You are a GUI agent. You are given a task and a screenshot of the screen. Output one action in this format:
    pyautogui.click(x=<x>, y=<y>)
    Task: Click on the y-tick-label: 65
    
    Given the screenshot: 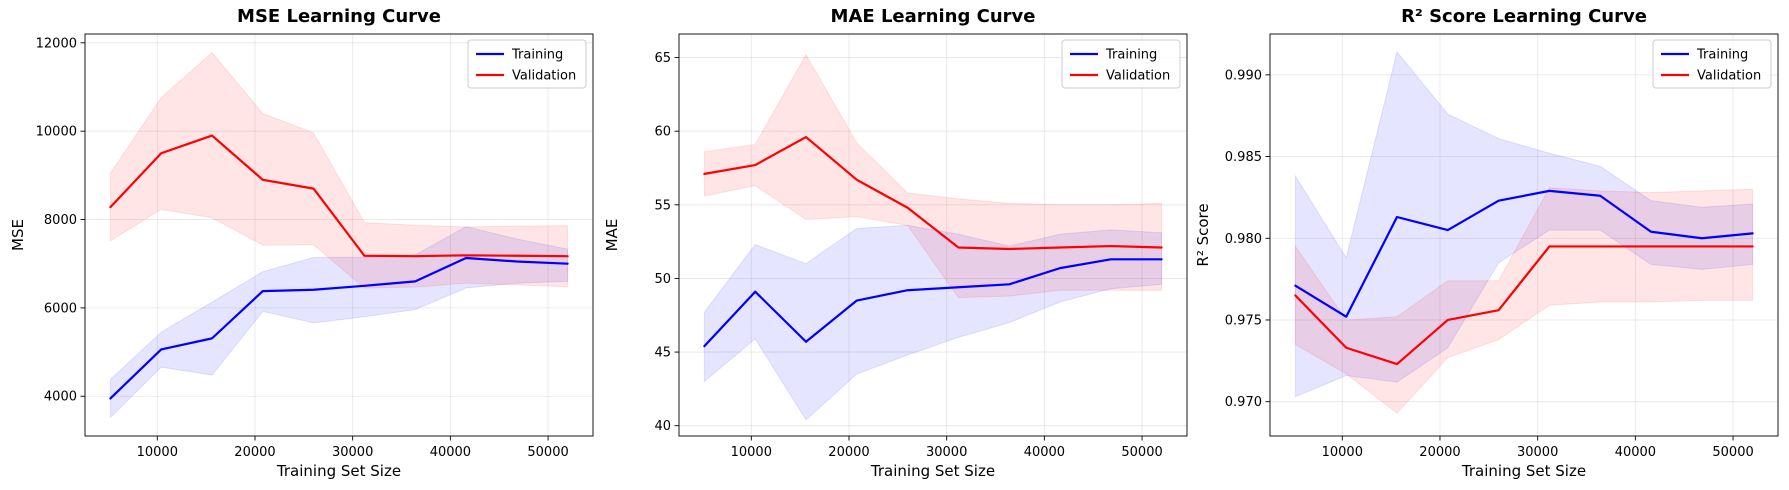 What is the action you would take?
    pyautogui.click(x=662, y=58)
    